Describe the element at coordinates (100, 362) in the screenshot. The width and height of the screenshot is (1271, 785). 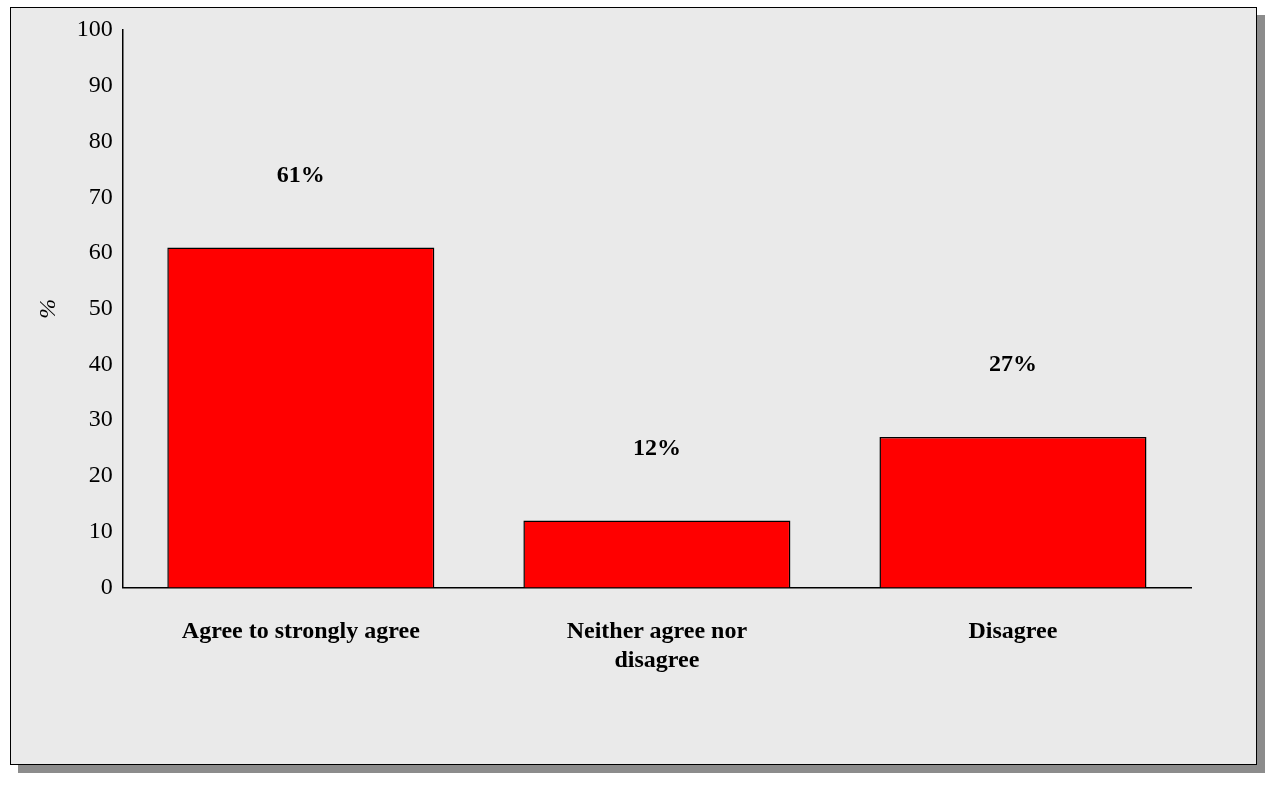
I see `y-tick-label: 40` at that location.